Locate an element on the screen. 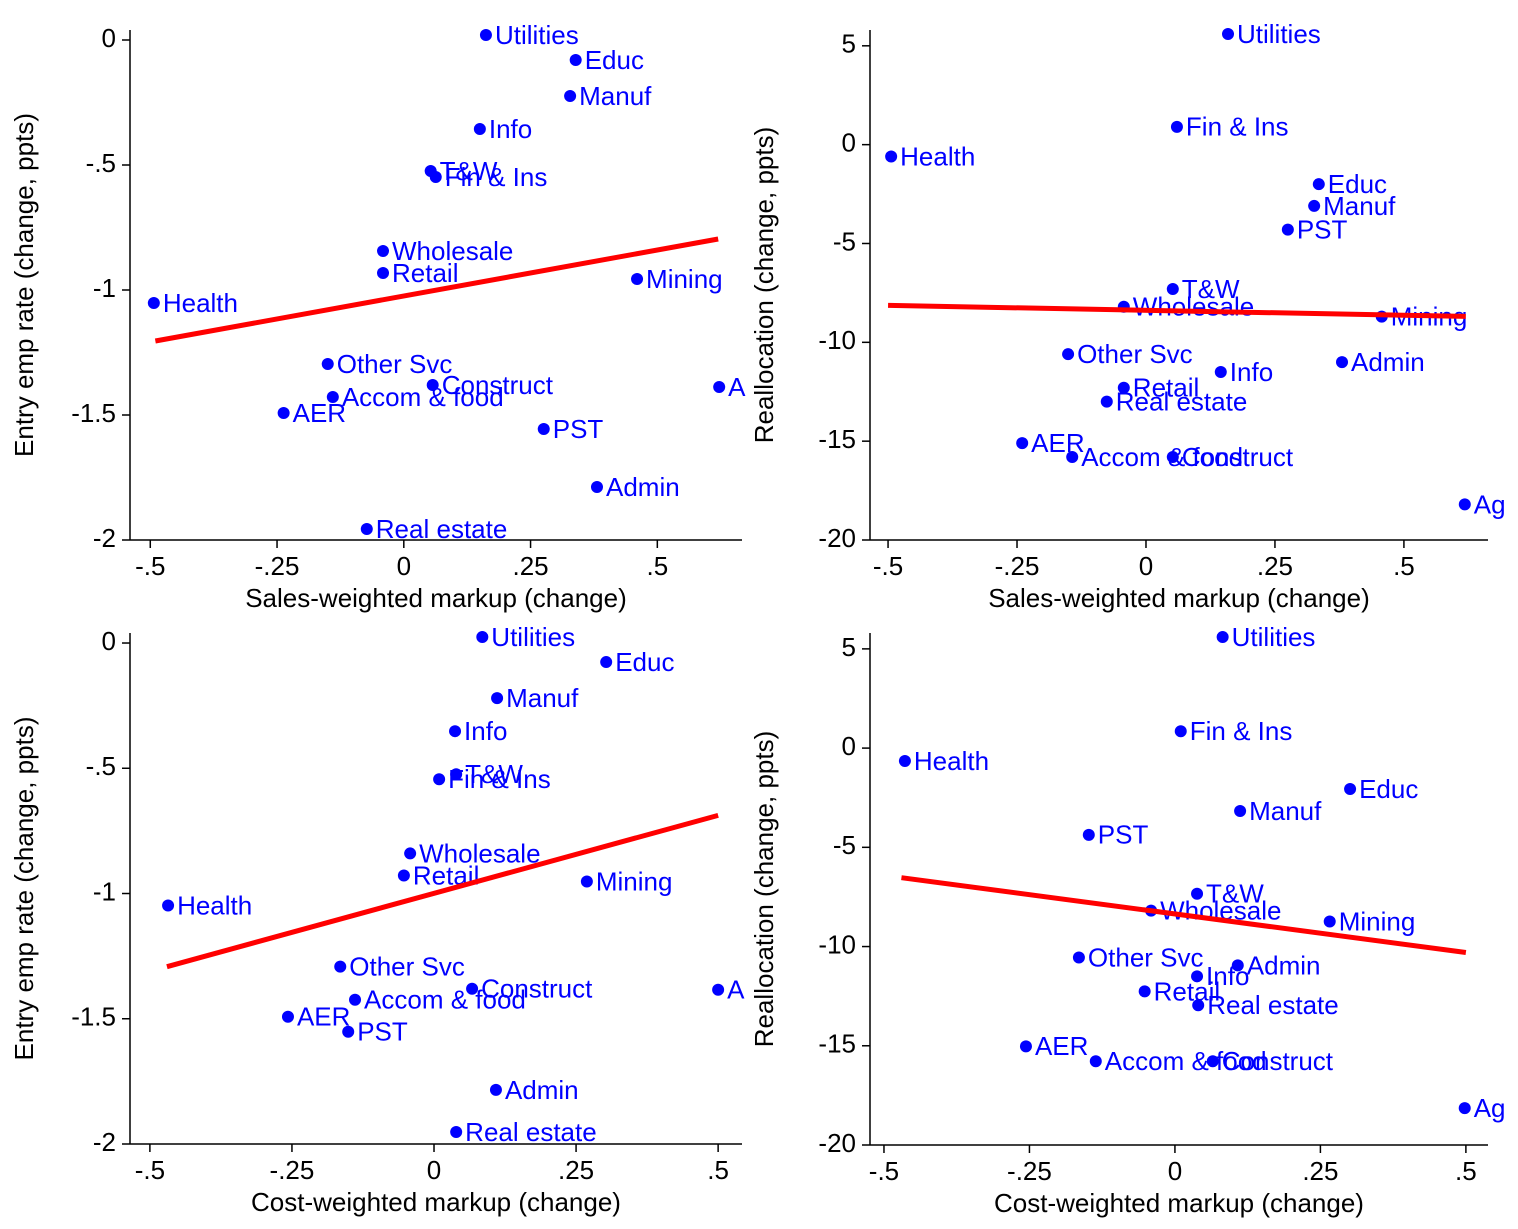 The width and height of the screenshot is (1518, 1229). point-label: Ag is located at coordinates (1490, 1108).